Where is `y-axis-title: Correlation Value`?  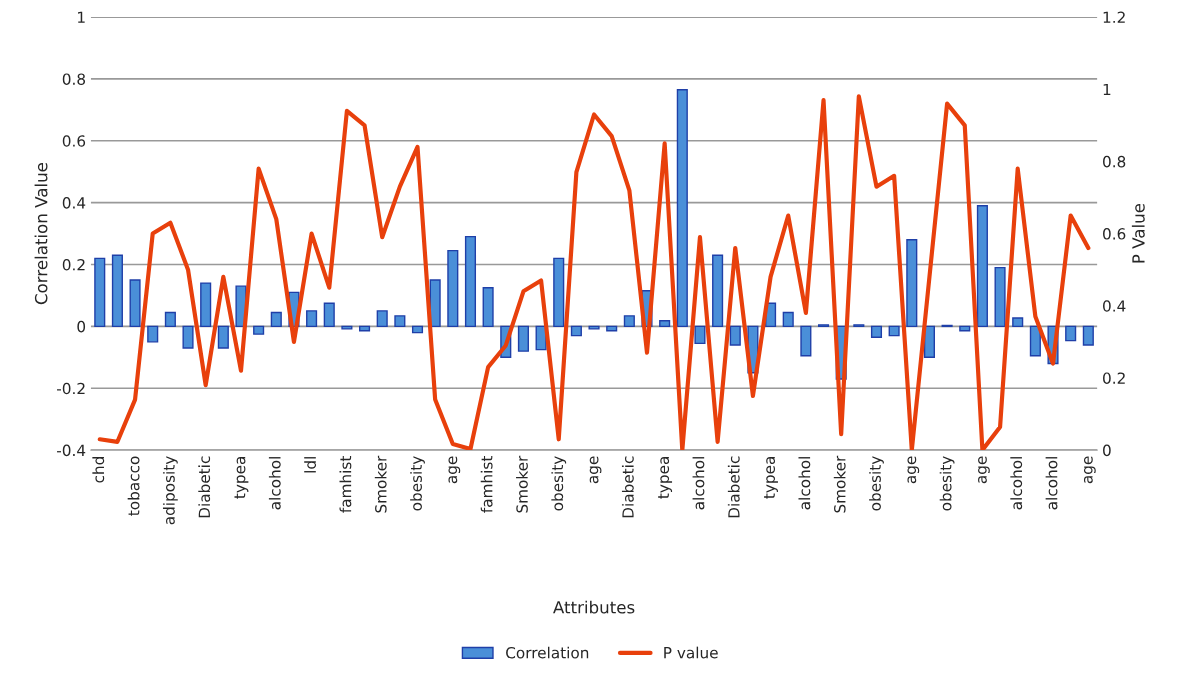
y-axis-title: Correlation Value is located at coordinates (41, 233).